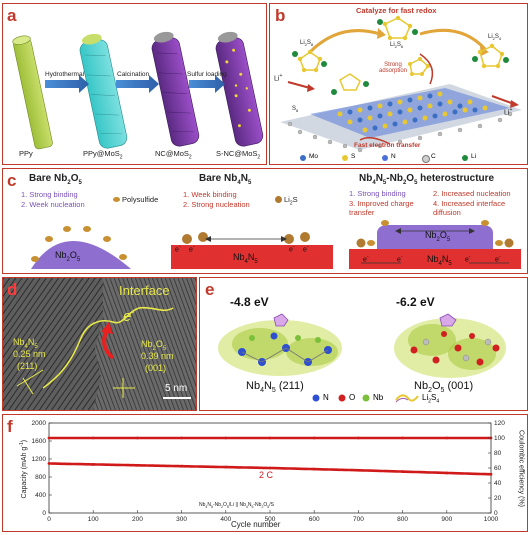  Describe the element at coordinates (435, 244) in the screenshot. I see `col3-schematic` at that location.